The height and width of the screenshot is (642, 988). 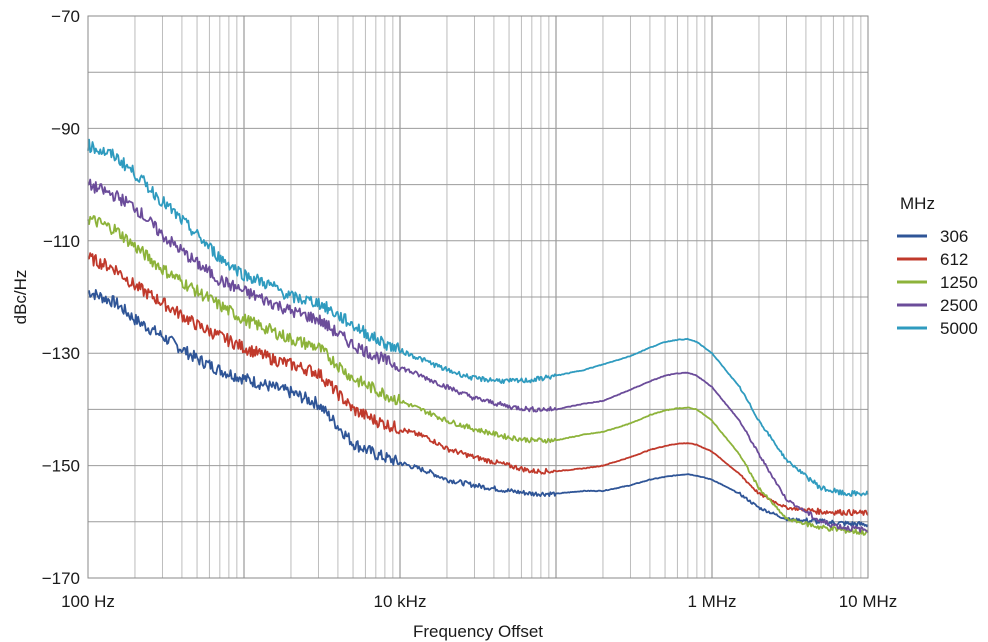 What do you see at coordinates (959, 328) in the screenshot?
I see `legend-label-5000: 5000` at bounding box center [959, 328].